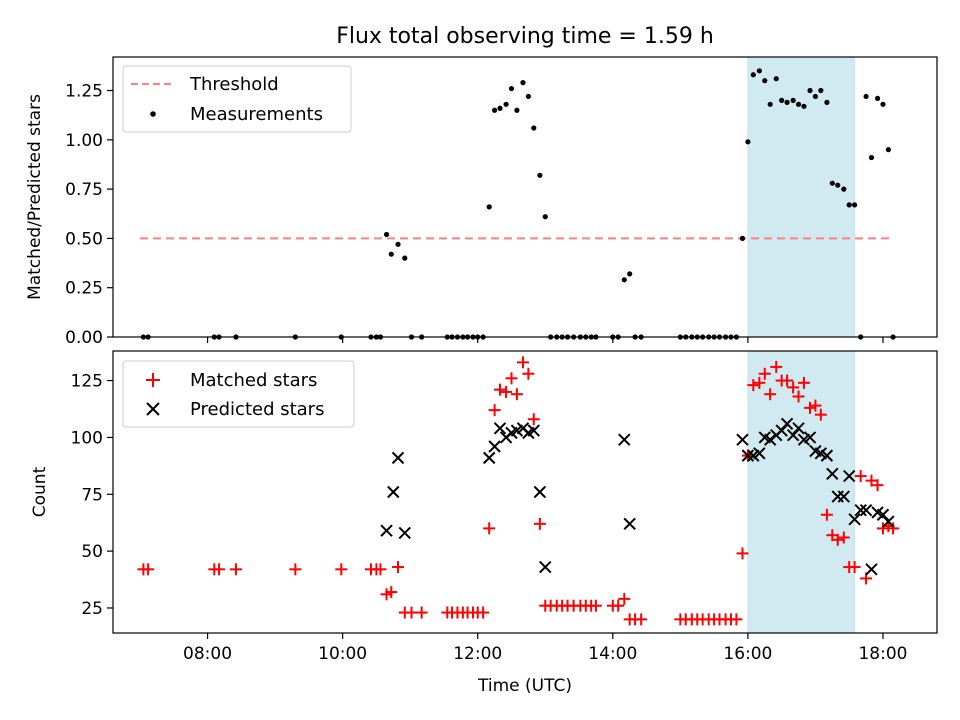 The height and width of the screenshot is (720, 960). I want to click on xtick-label: 16:00, so click(747, 654).